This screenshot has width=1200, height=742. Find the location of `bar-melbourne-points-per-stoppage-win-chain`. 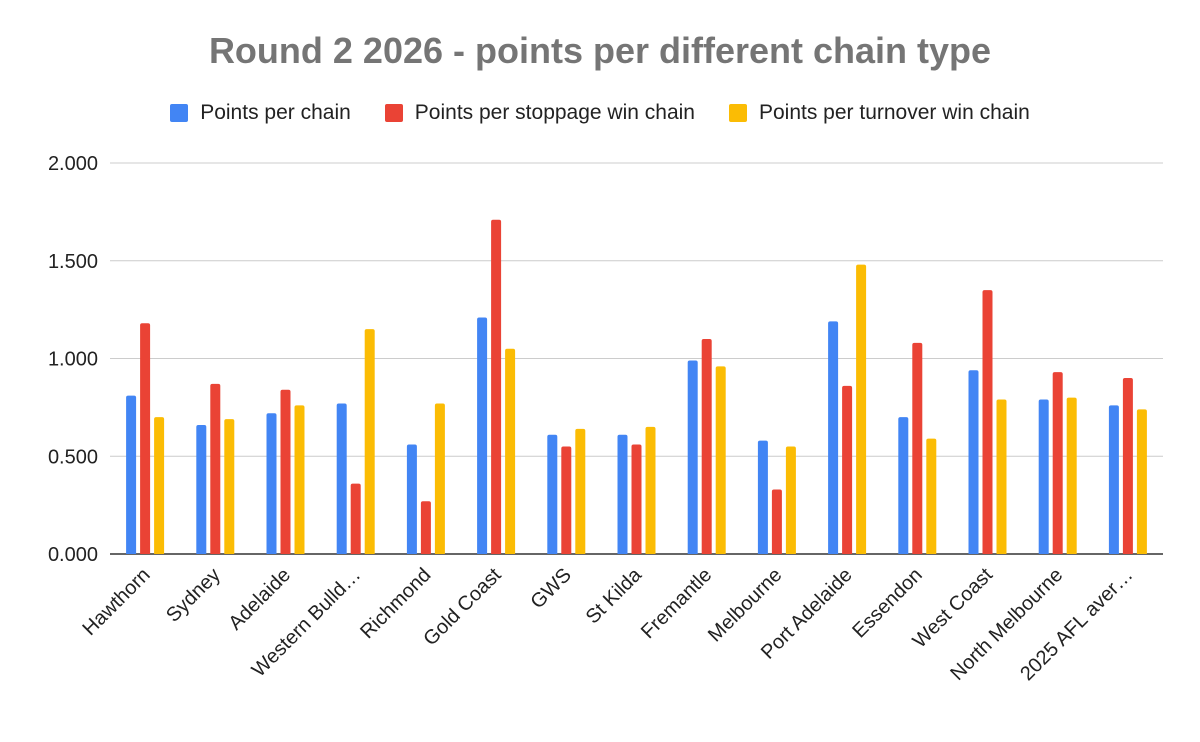

bar-melbourne-points-per-stoppage-win-chain is located at coordinates (776, 521).